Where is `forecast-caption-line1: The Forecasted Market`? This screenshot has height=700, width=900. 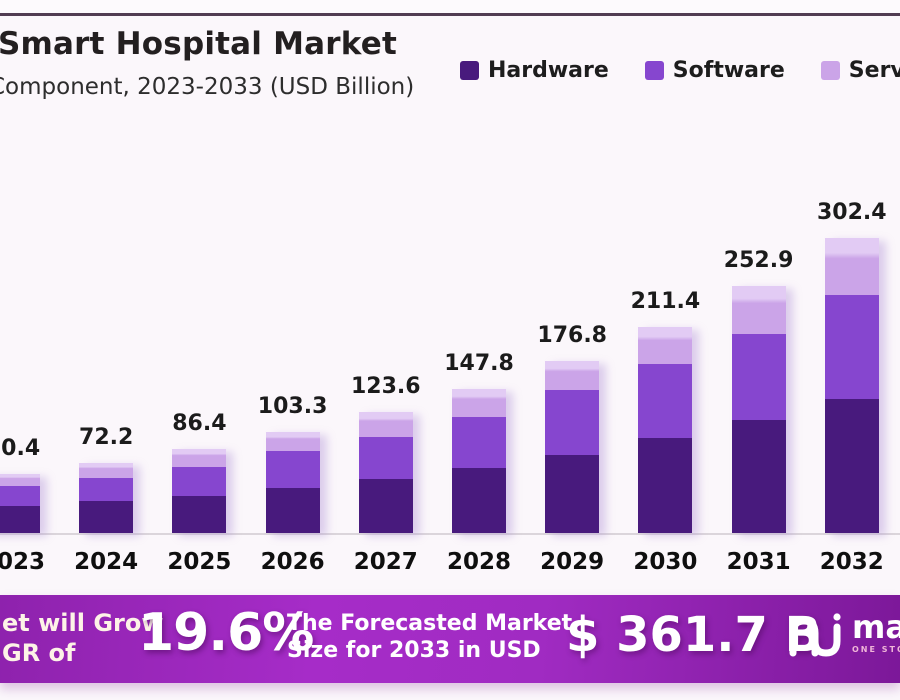 forecast-caption-line1: The Forecasted Market is located at coordinates (430, 623).